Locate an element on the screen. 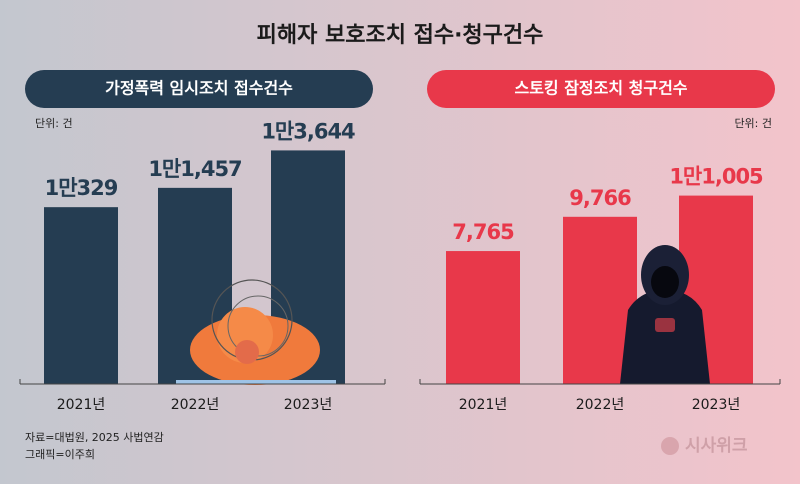 Image resolution: width=800 pixels, height=484 pixels. credit: 그래픽=이주희 is located at coordinates (60, 454).